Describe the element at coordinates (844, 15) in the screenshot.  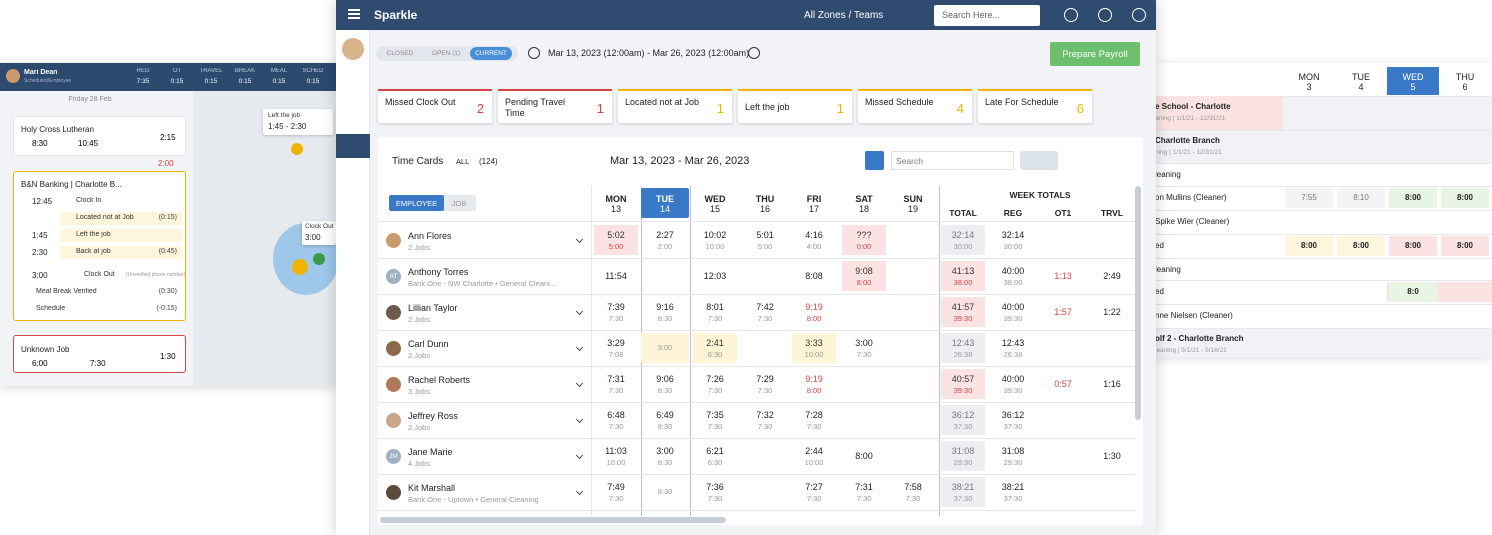
I see `zones: All Zones / Teams` at that location.